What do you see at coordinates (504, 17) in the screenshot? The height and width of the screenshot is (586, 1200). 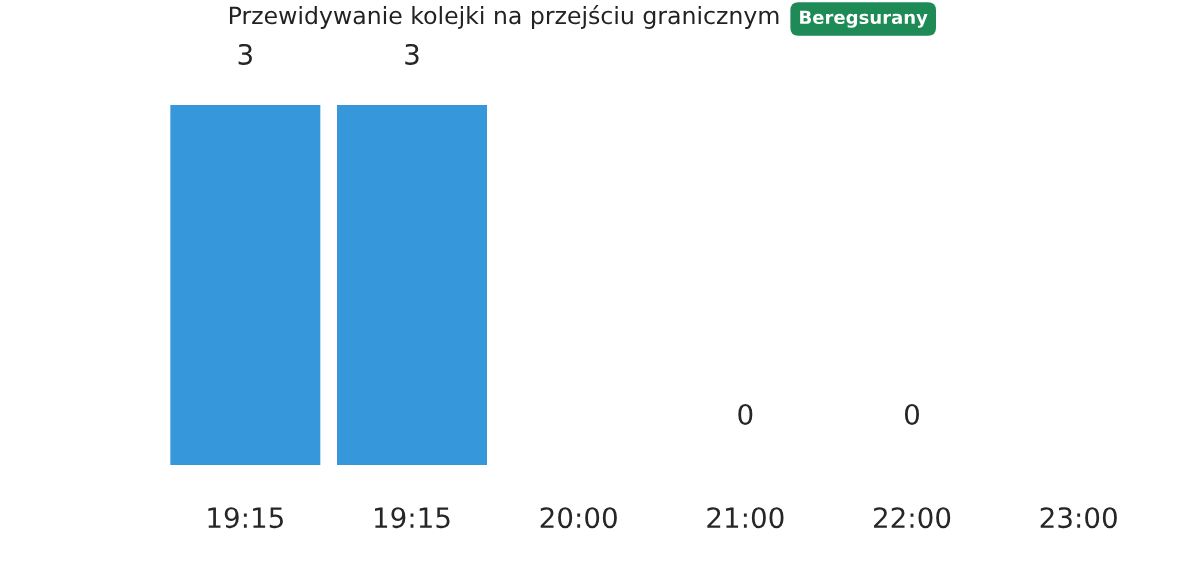 I see `chart-title: Przewidywanie kolejki na przejściu granicznym` at bounding box center [504, 17].